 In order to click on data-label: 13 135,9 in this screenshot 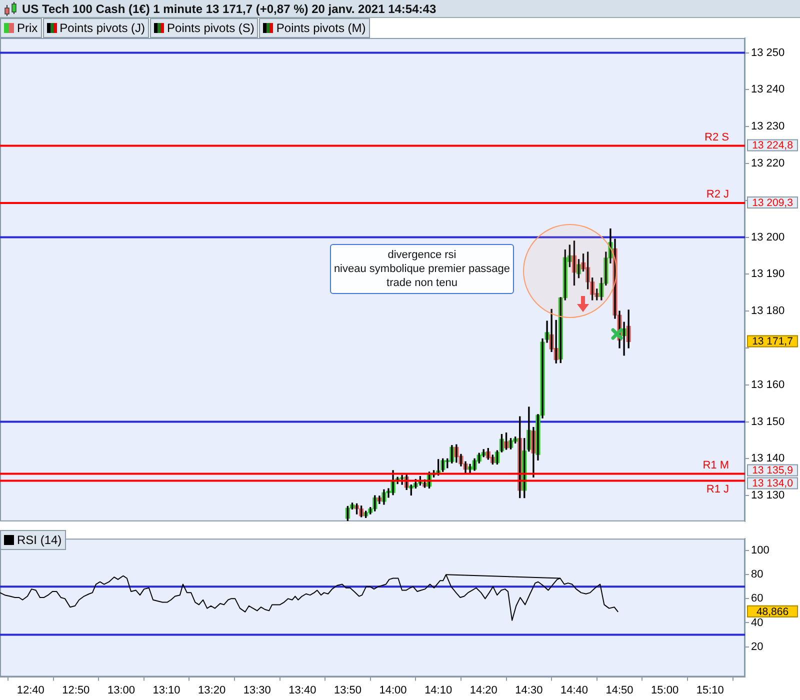, I will do `click(773, 470)`.